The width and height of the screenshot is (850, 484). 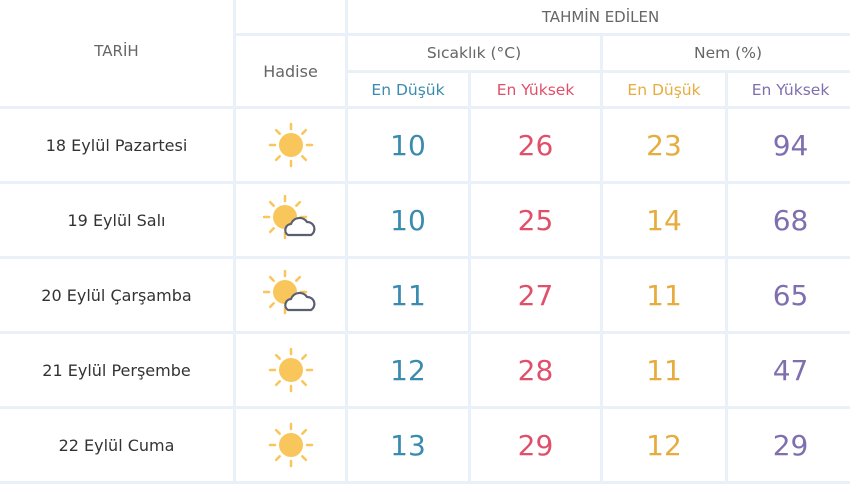 I want to click on header-hum-min: En Düşük, so click(x=664, y=89).